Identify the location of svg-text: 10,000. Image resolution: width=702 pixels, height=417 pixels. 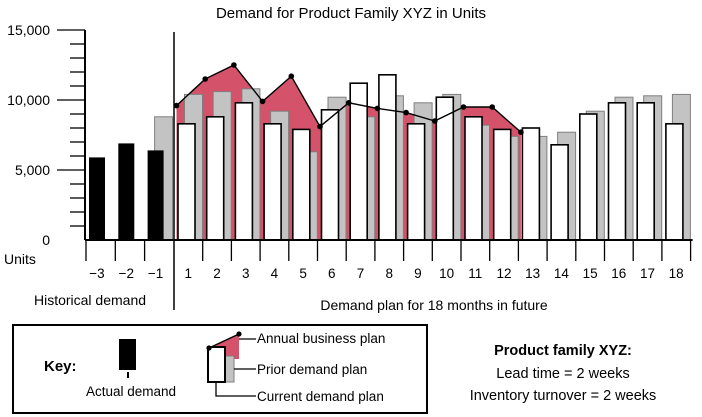
(28, 100).